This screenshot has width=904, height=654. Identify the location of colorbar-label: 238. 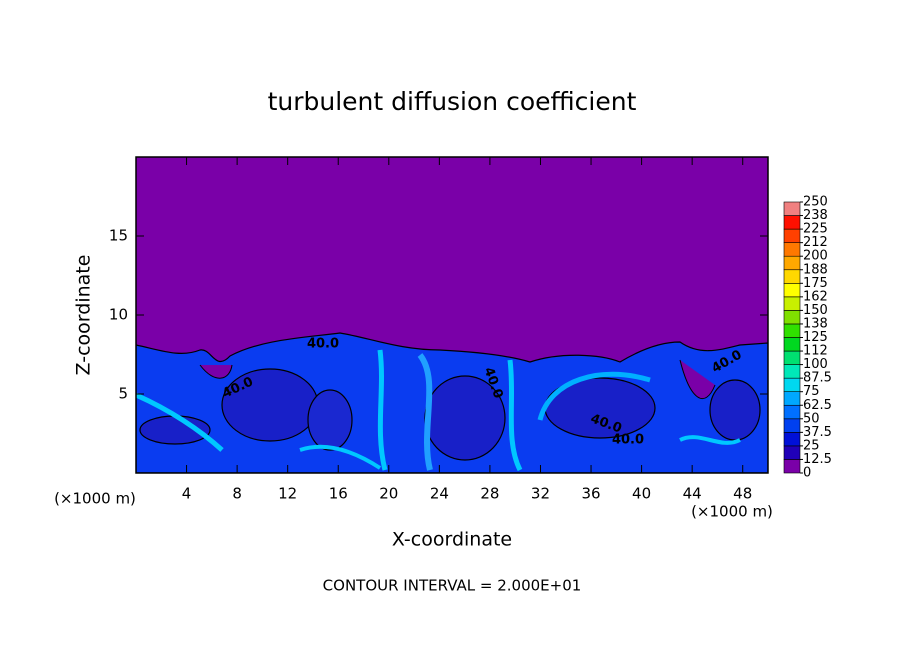
(815, 215).